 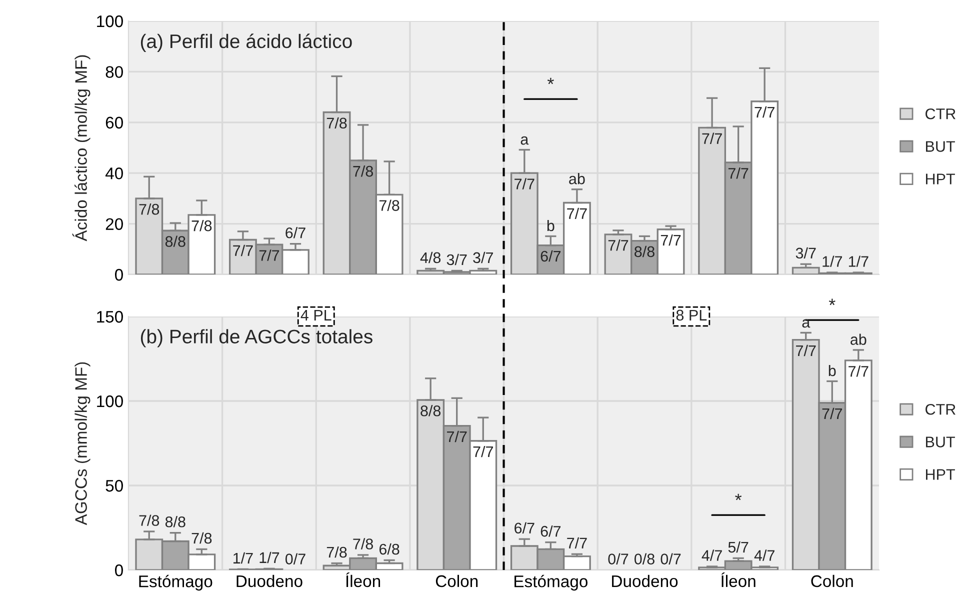 What do you see at coordinates (114, 72) in the screenshot?
I see `y-tick-label: 80` at bounding box center [114, 72].